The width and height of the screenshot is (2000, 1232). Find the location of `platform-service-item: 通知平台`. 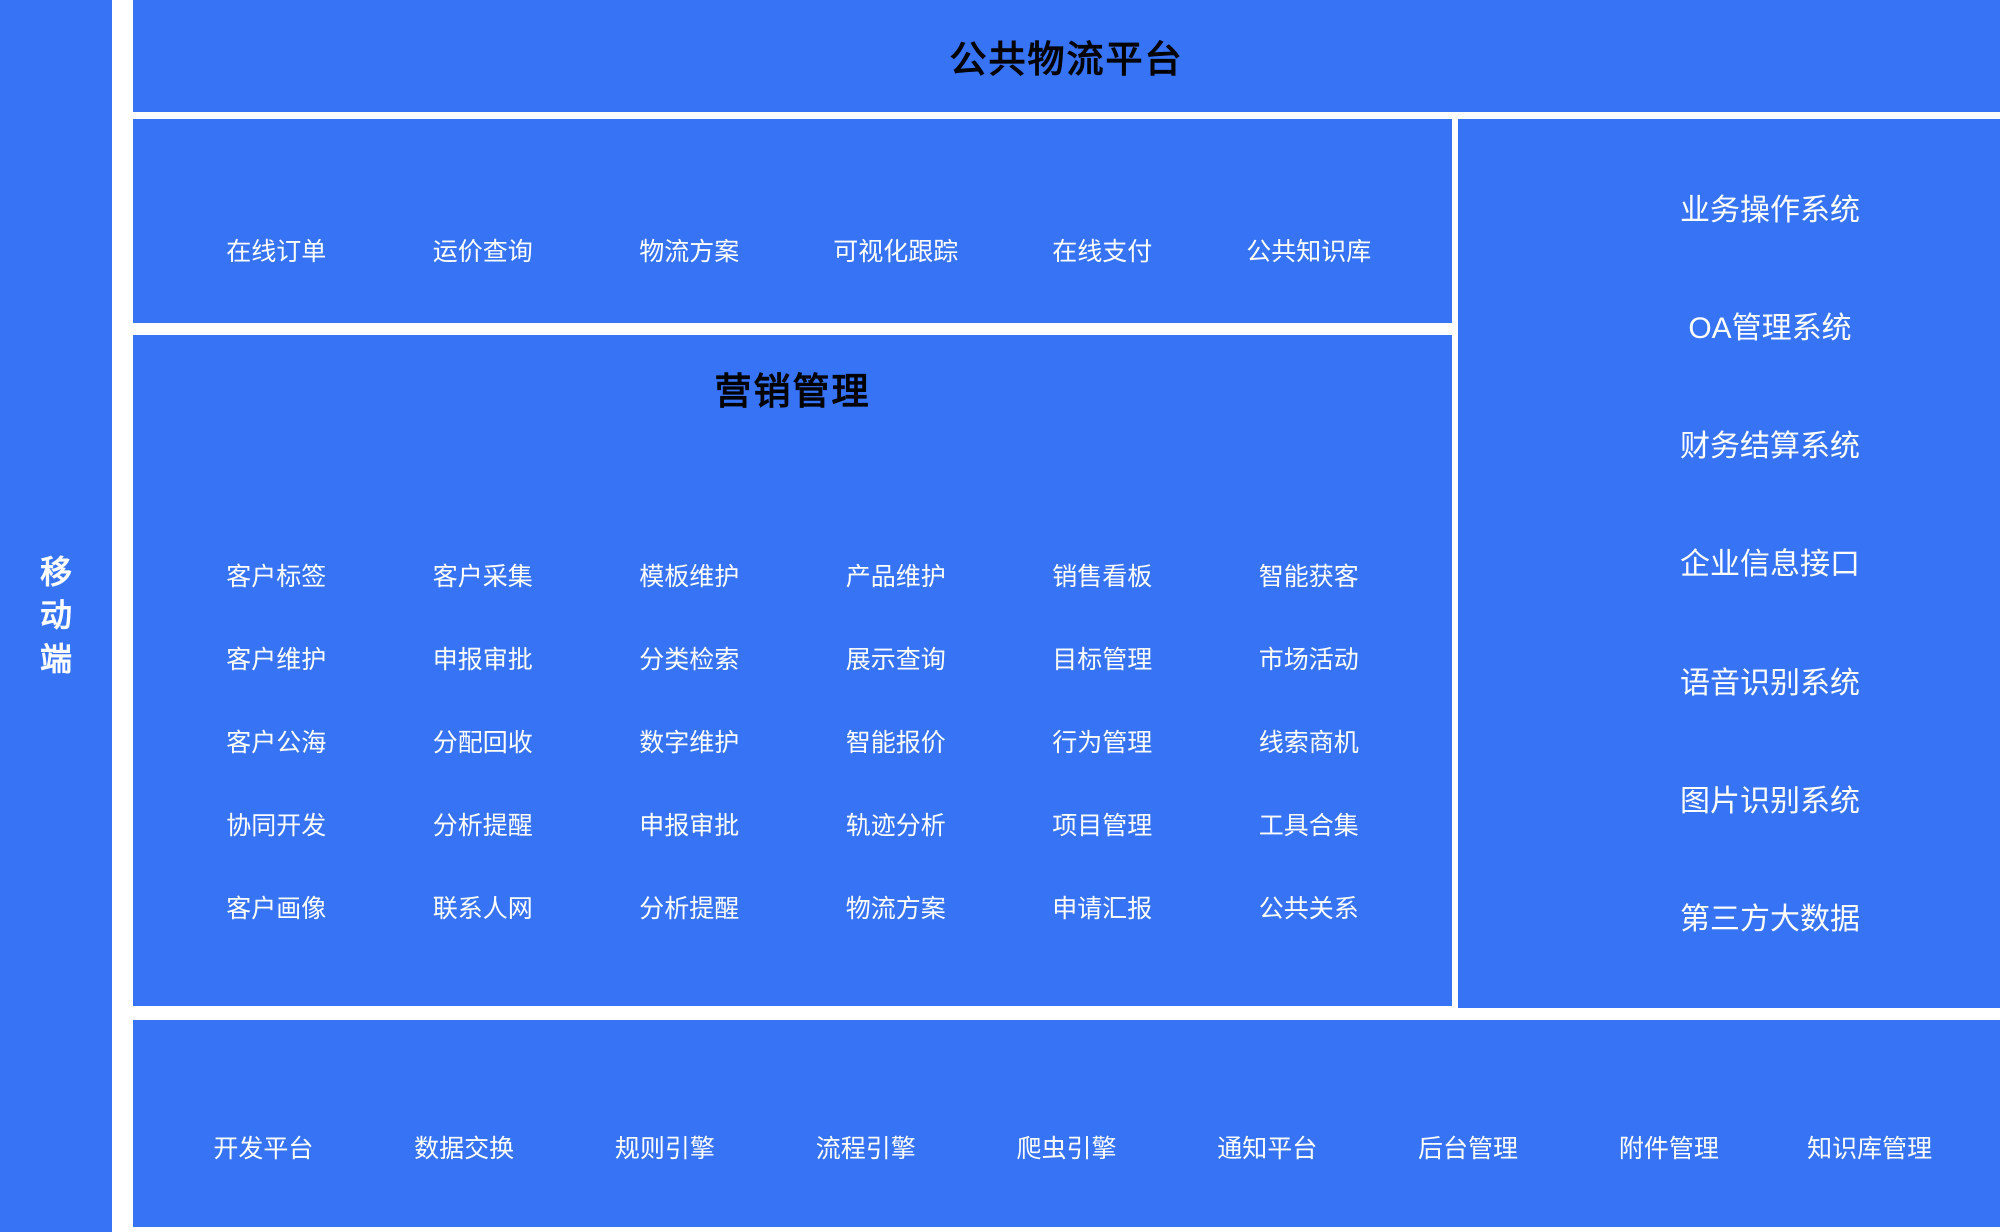

platform-service-item: 通知平台 is located at coordinates (1267, 1148).